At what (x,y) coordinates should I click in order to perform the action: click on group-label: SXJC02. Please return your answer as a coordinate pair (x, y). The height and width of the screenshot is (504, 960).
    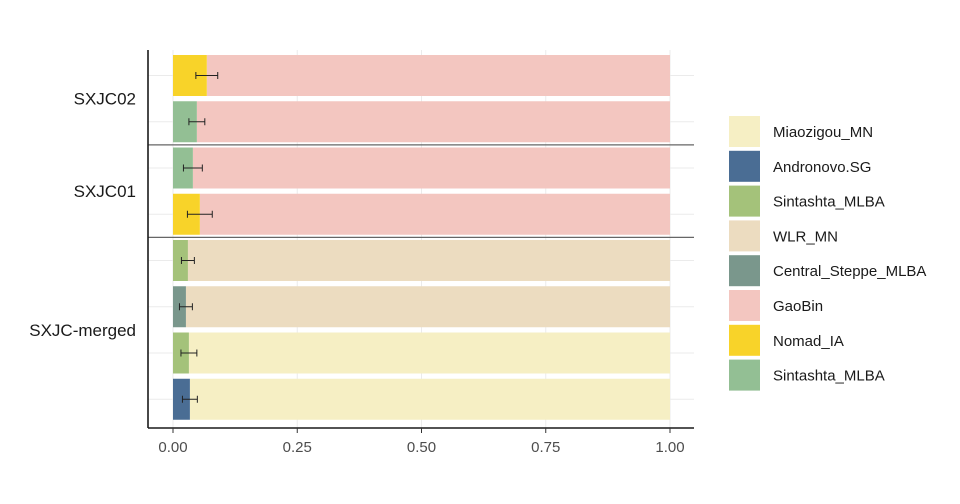
    Looking at the image, I should click on (105, 99).